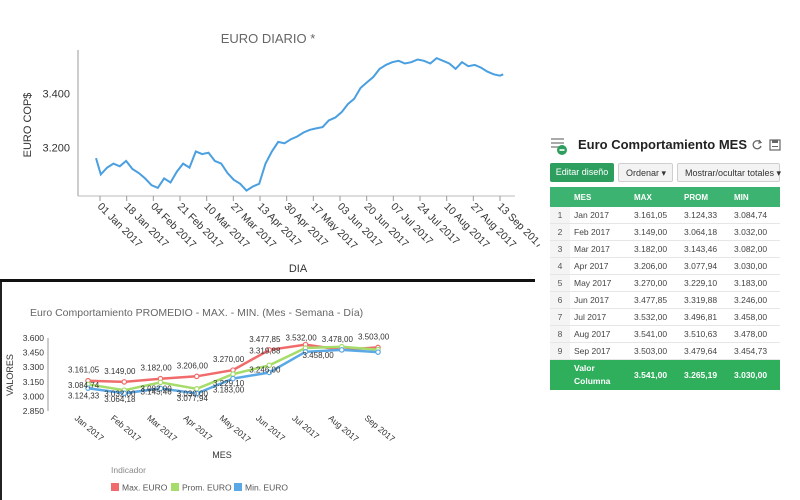 The height and width of the screenshot is (500, 800). I want to click on divider, so click(267, 280).